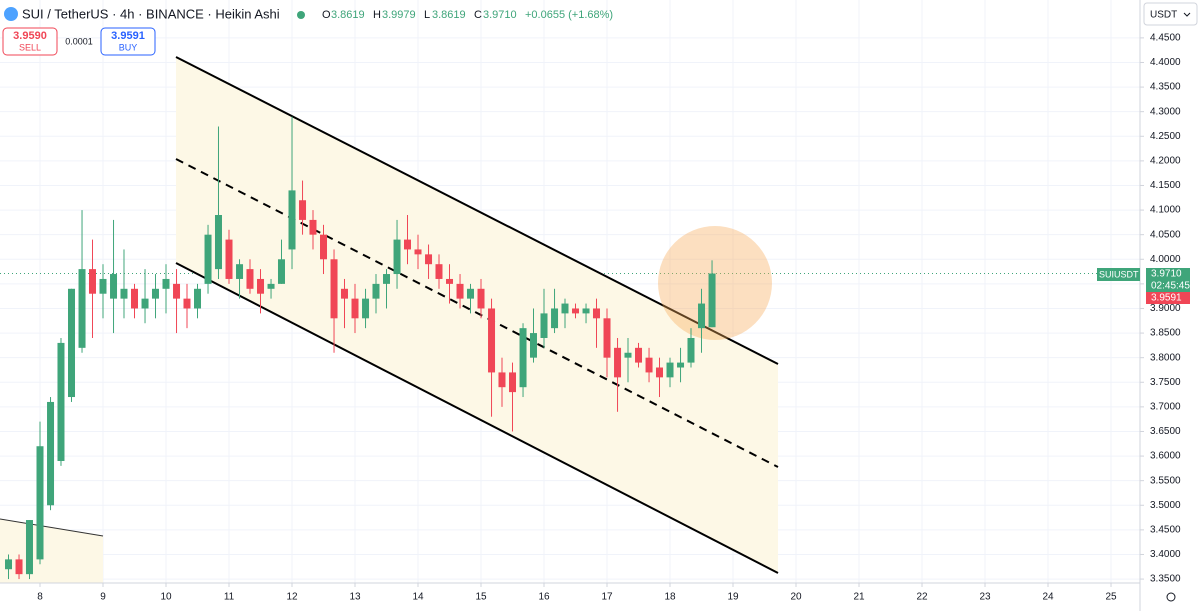 This screenshot has width=1200, height=611. Describe the element at coordinates (1119, 274) in the screenshot. I see `symbol-tag-label: SUIUSDT` at that location.